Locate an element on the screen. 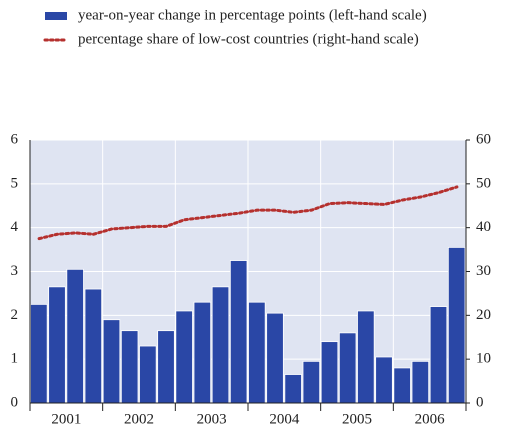 Image resolution: width=508 pixels, height=433 pixels. y-tick-label: 1 is located at coordinates (15, 359).